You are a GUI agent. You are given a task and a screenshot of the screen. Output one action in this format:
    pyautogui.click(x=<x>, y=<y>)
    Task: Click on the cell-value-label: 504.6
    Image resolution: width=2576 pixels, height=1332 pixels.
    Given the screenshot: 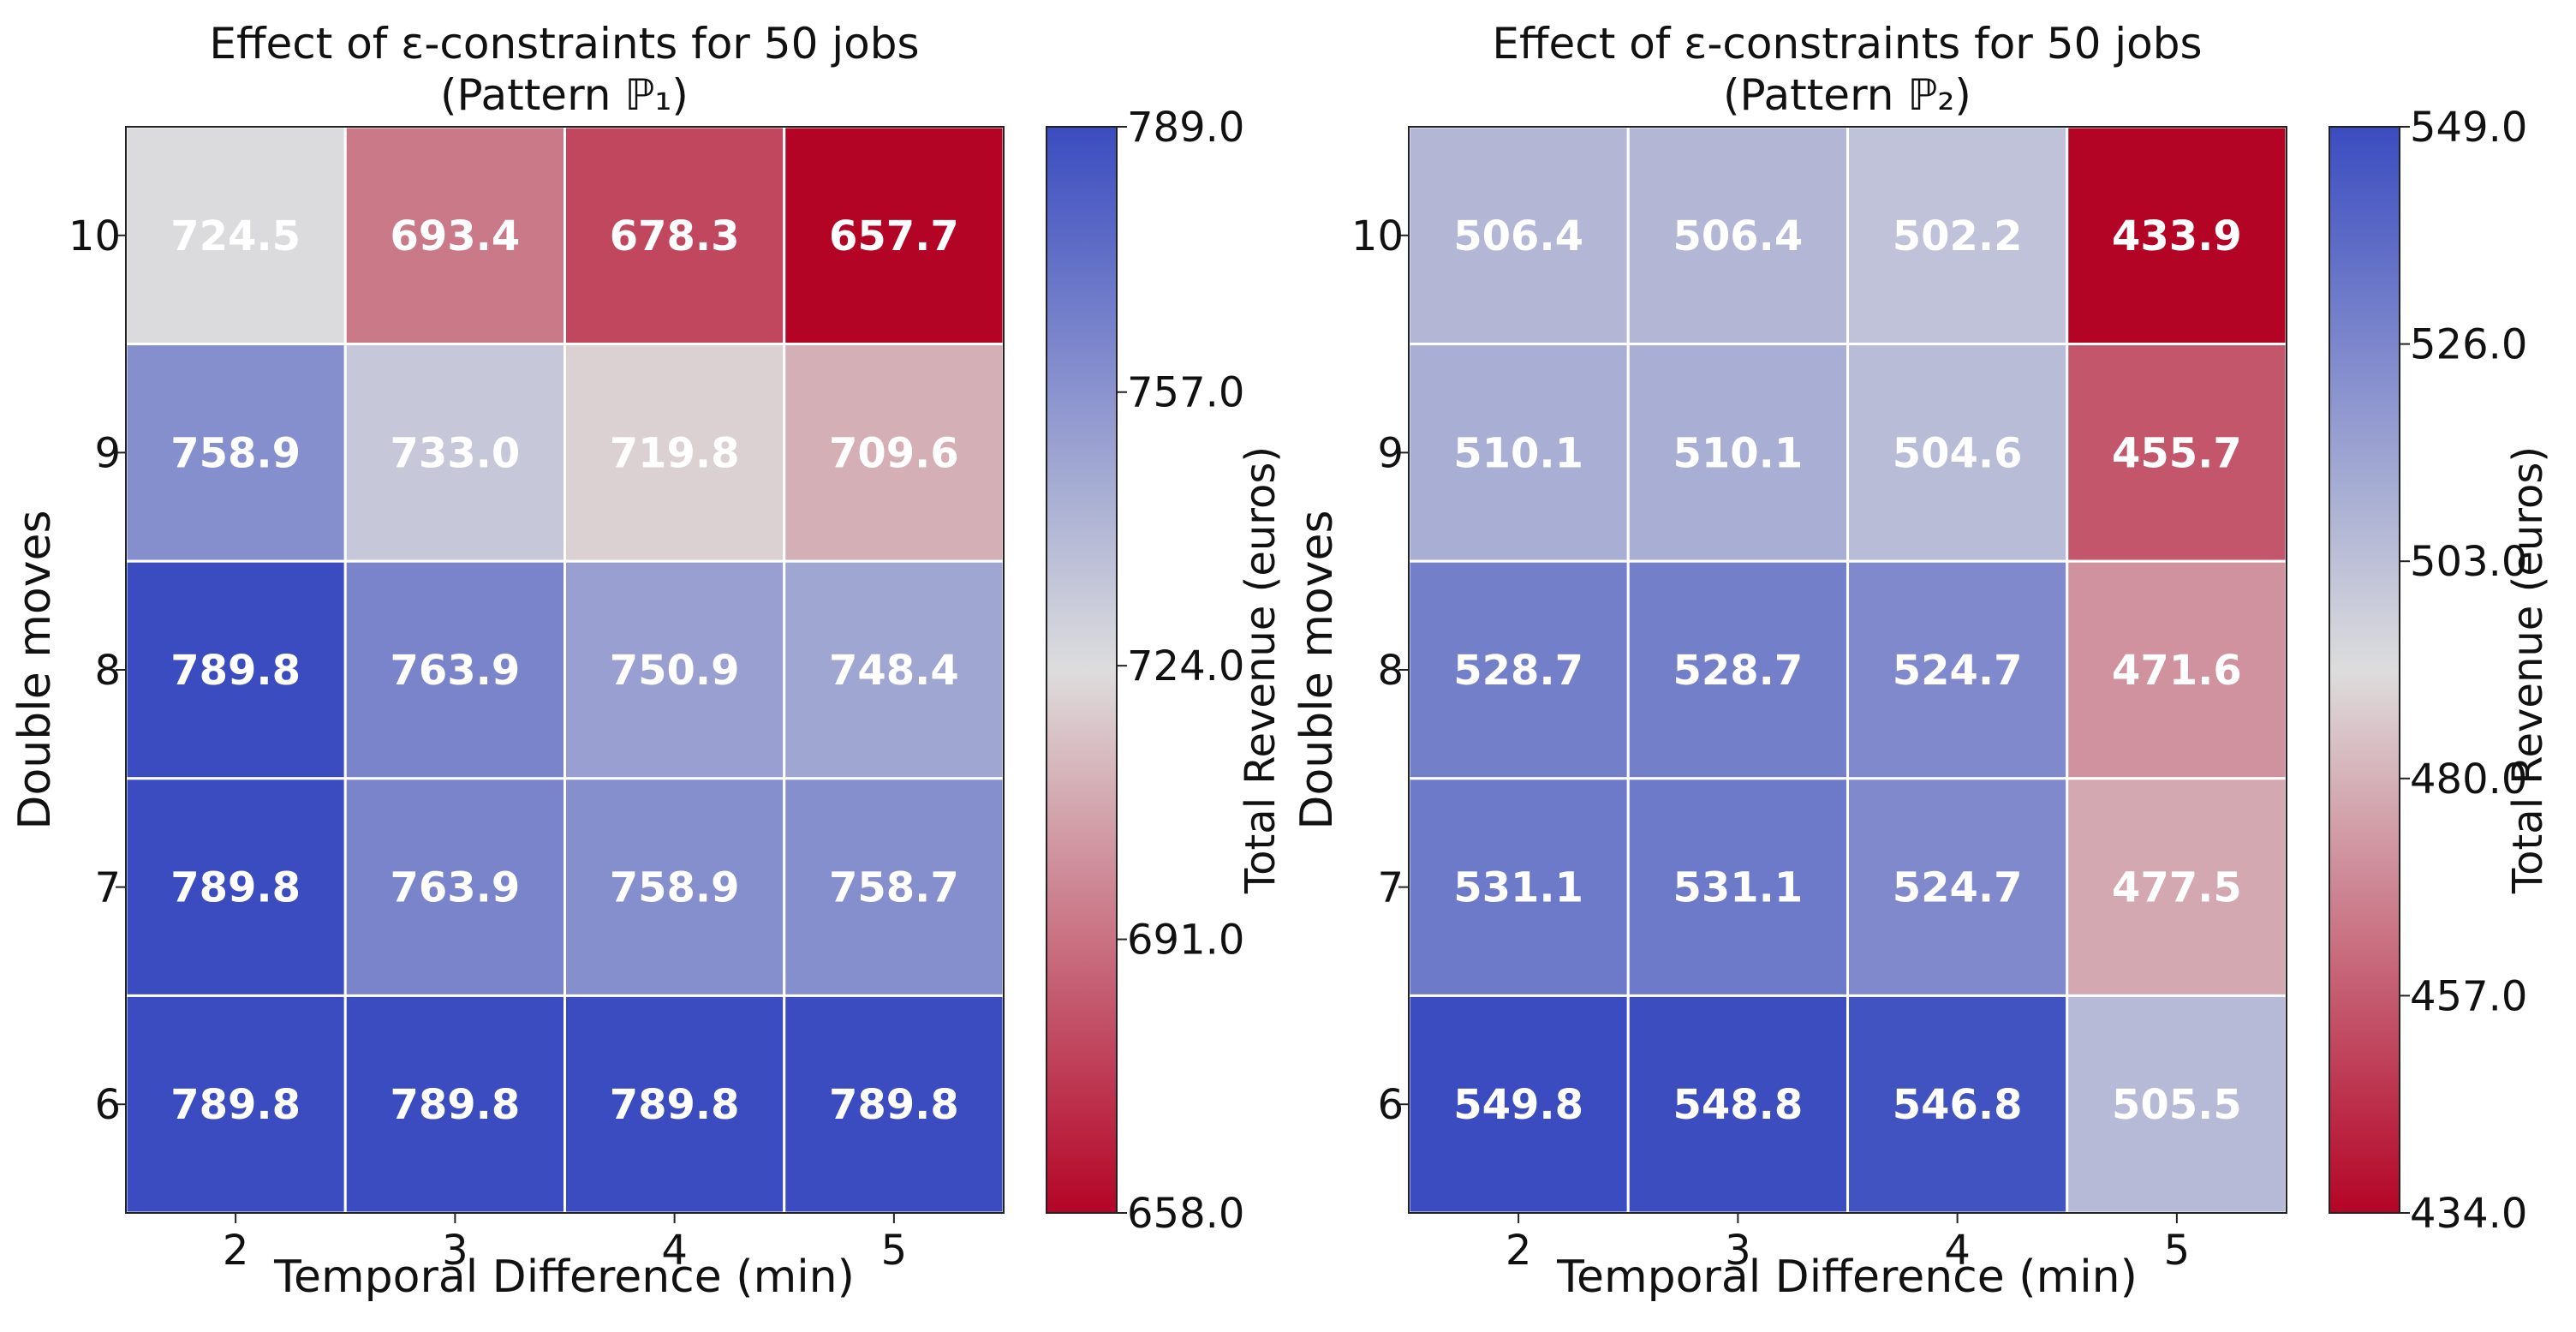 What is the action you would take?
    pyautogui.click(x=1958, y=453)
    